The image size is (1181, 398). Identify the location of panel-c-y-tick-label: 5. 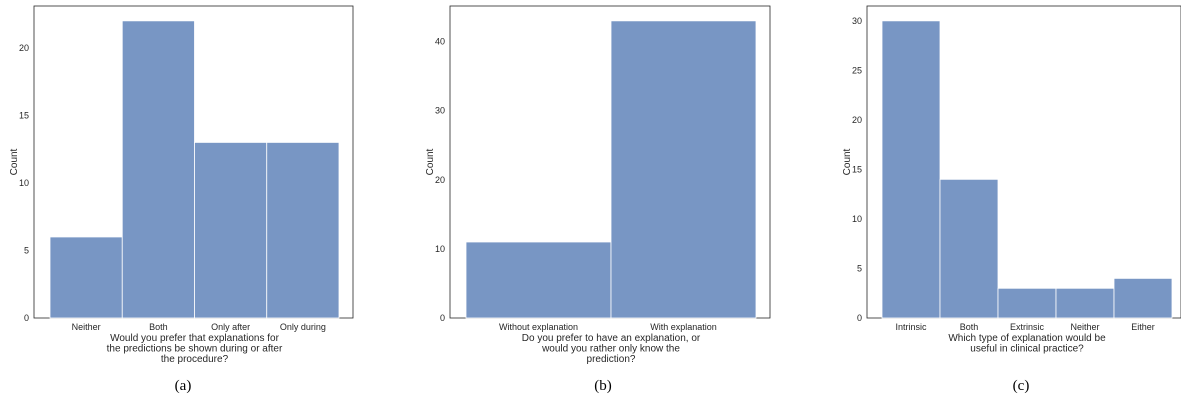
(859, 268).